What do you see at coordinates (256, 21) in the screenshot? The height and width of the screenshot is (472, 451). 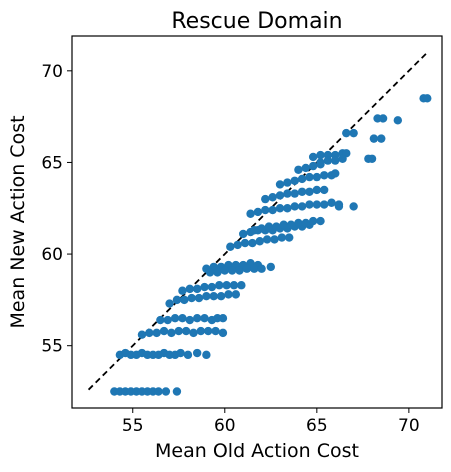 I see `chart-title: Rescue Domain` at bounding box center [256, 21].